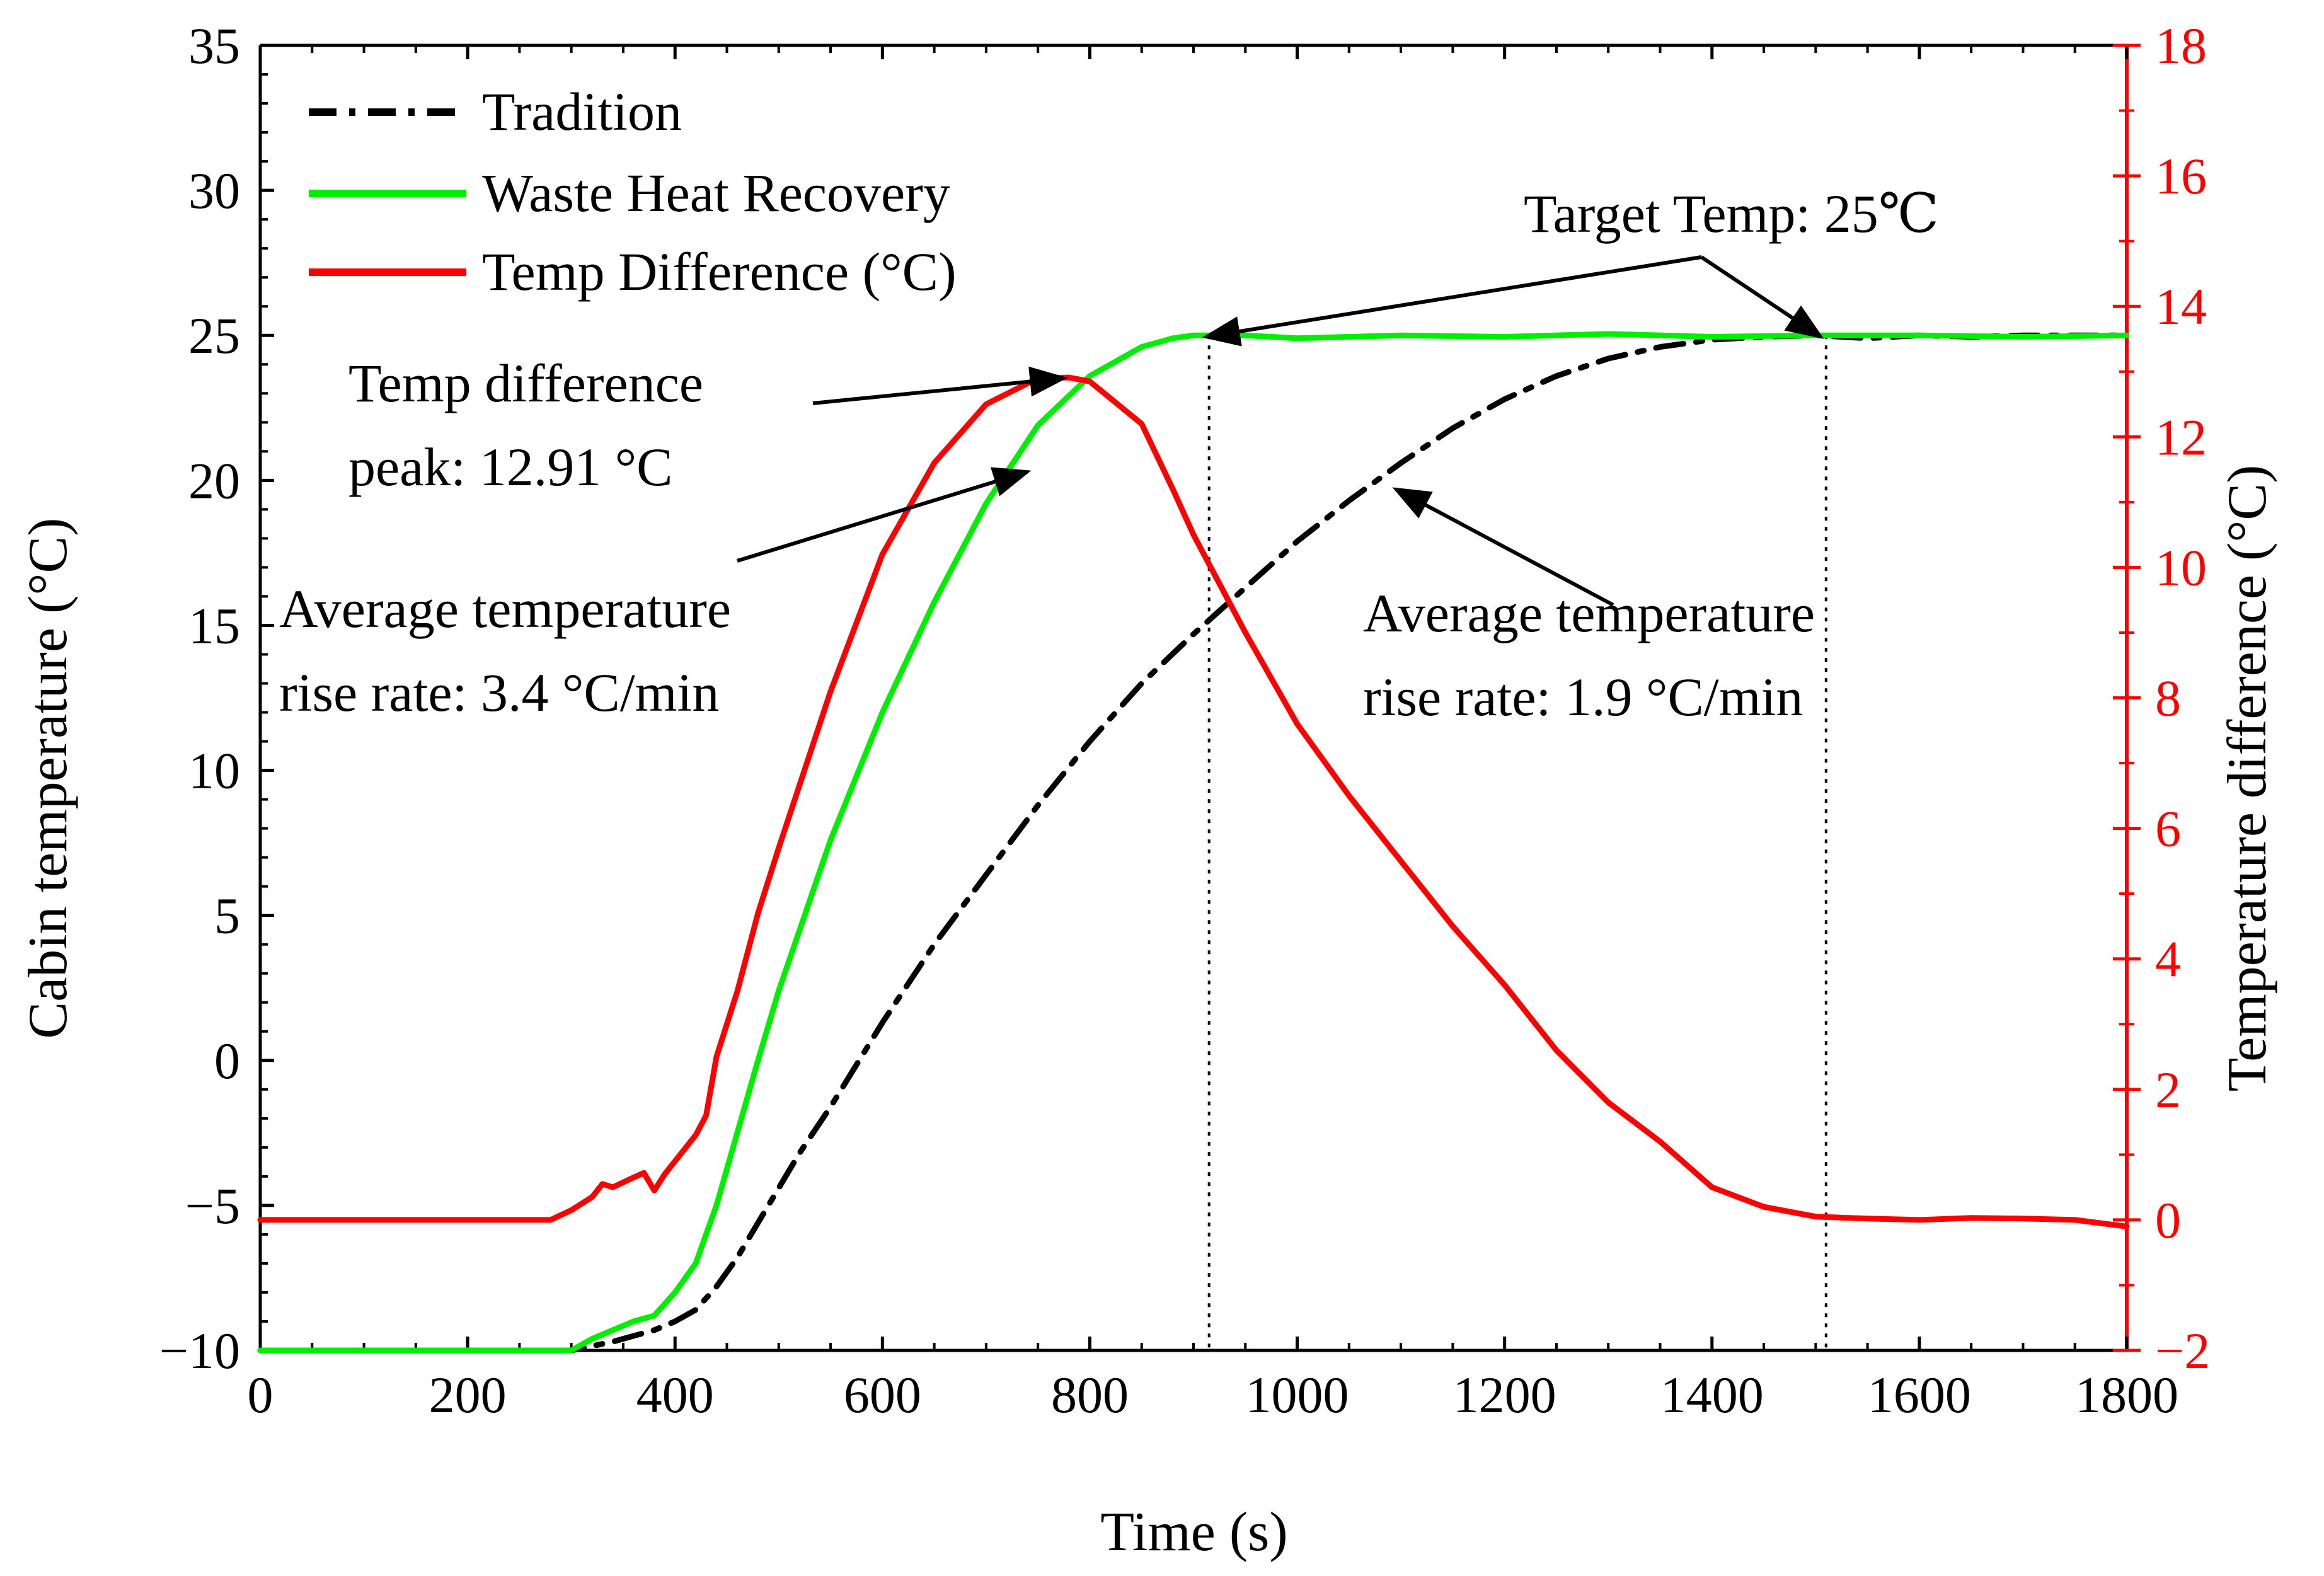  I want to click on y-right-tick-label: 10, so click(2181, 567).